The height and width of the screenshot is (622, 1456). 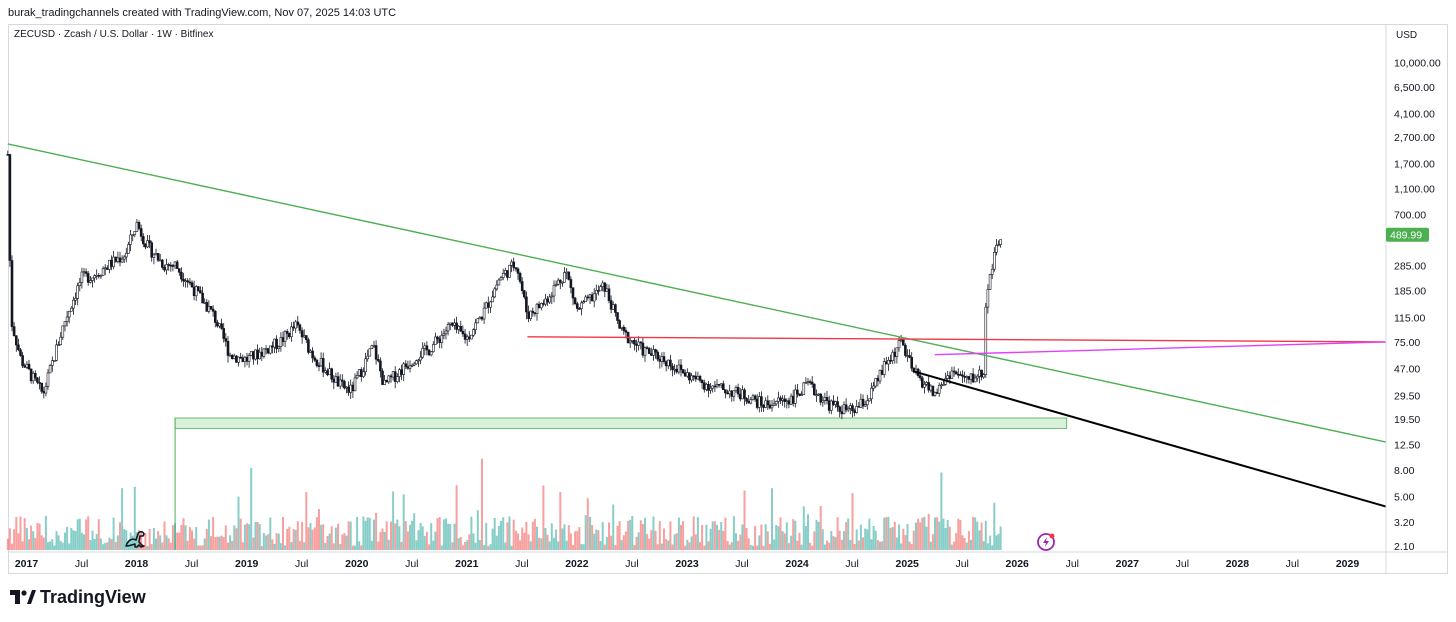 What do you see at coordinates (78, 597) in the screenshot?
I see `tradingview-logo: TradingView` at bounding box center [78, 597].